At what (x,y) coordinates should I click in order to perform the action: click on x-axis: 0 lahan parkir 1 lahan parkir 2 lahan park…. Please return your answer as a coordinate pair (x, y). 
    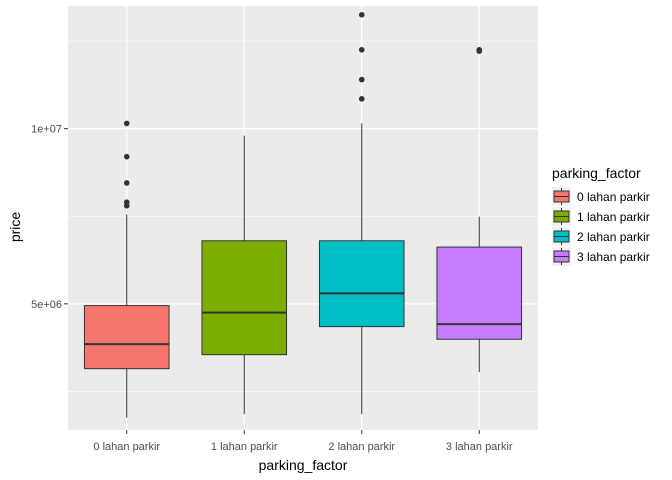
    Looking at the image, I should click on (303, 441).